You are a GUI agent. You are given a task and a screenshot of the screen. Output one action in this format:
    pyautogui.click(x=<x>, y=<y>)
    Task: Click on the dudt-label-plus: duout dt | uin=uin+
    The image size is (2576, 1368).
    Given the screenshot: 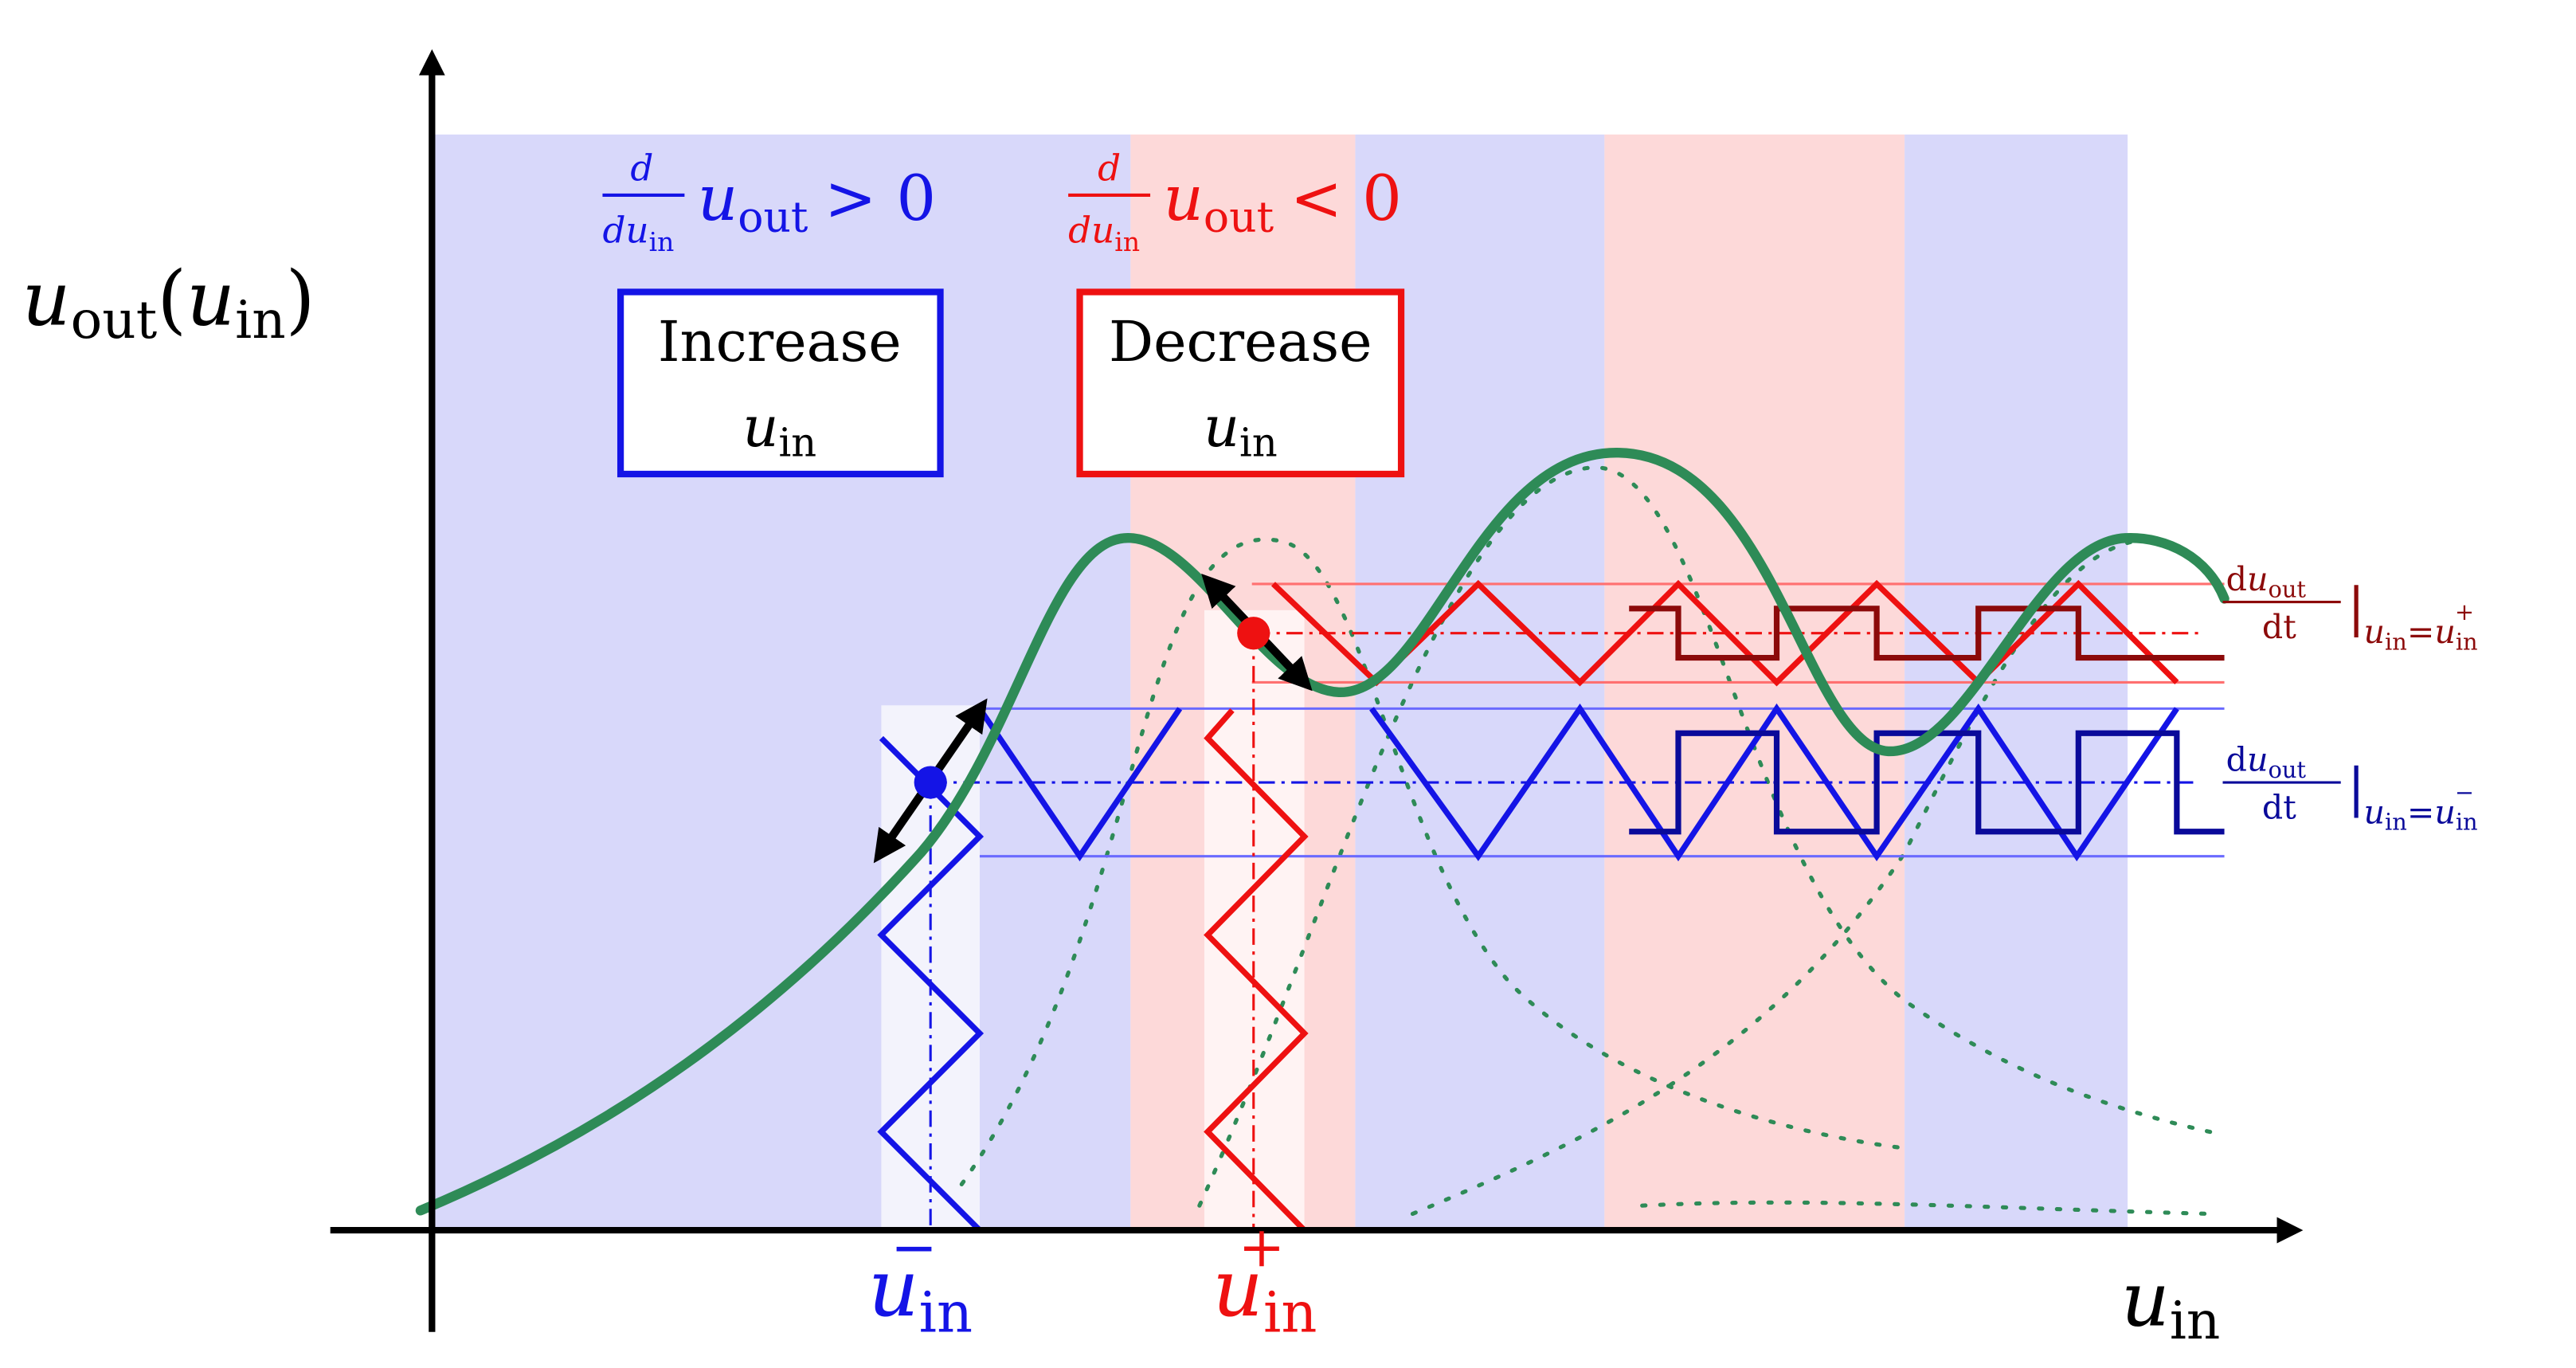 What is the action you would take?
    pyautogui.click(x=2350, y=607)
    